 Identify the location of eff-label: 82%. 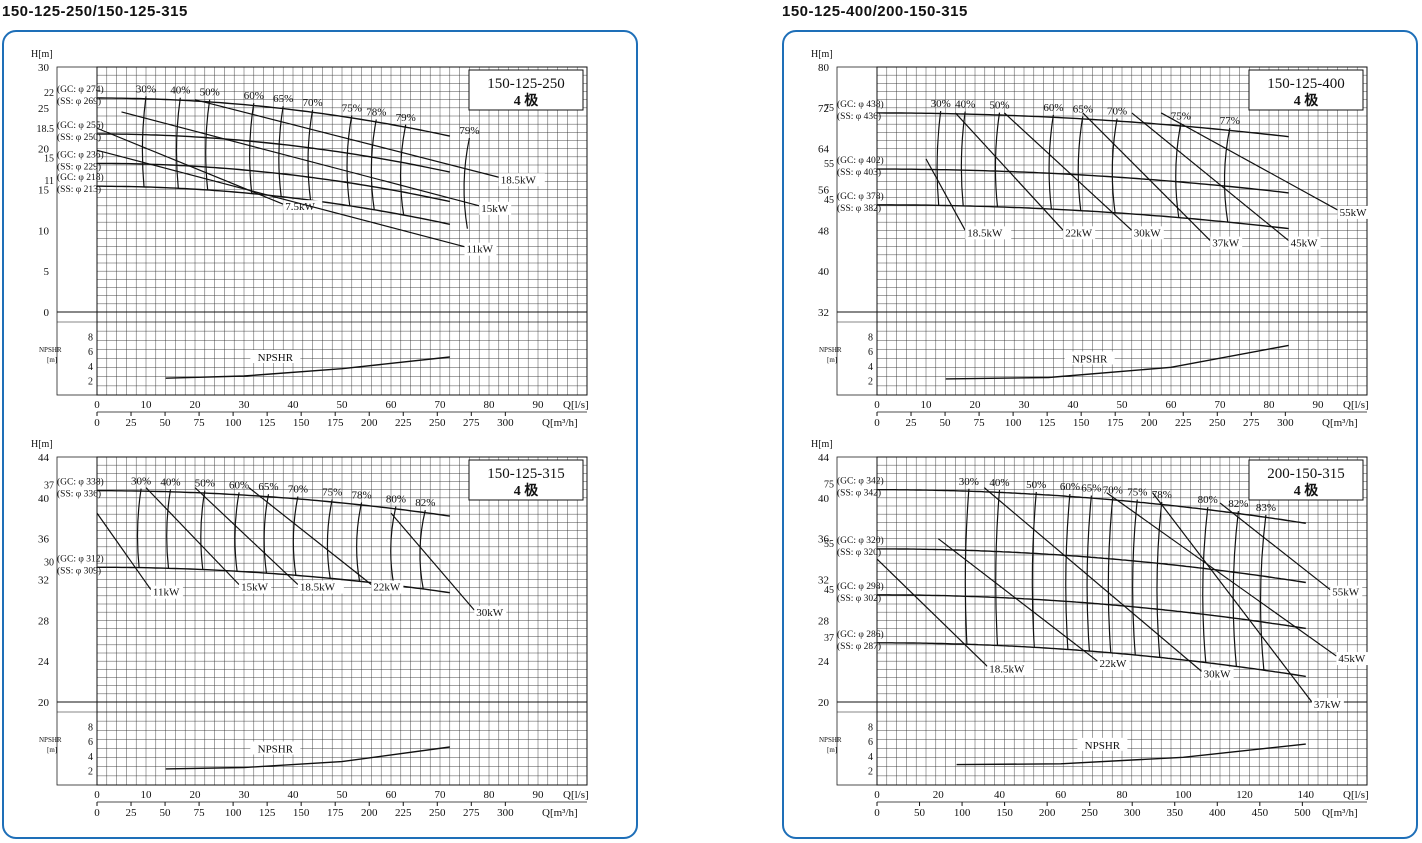
(1238, 504).